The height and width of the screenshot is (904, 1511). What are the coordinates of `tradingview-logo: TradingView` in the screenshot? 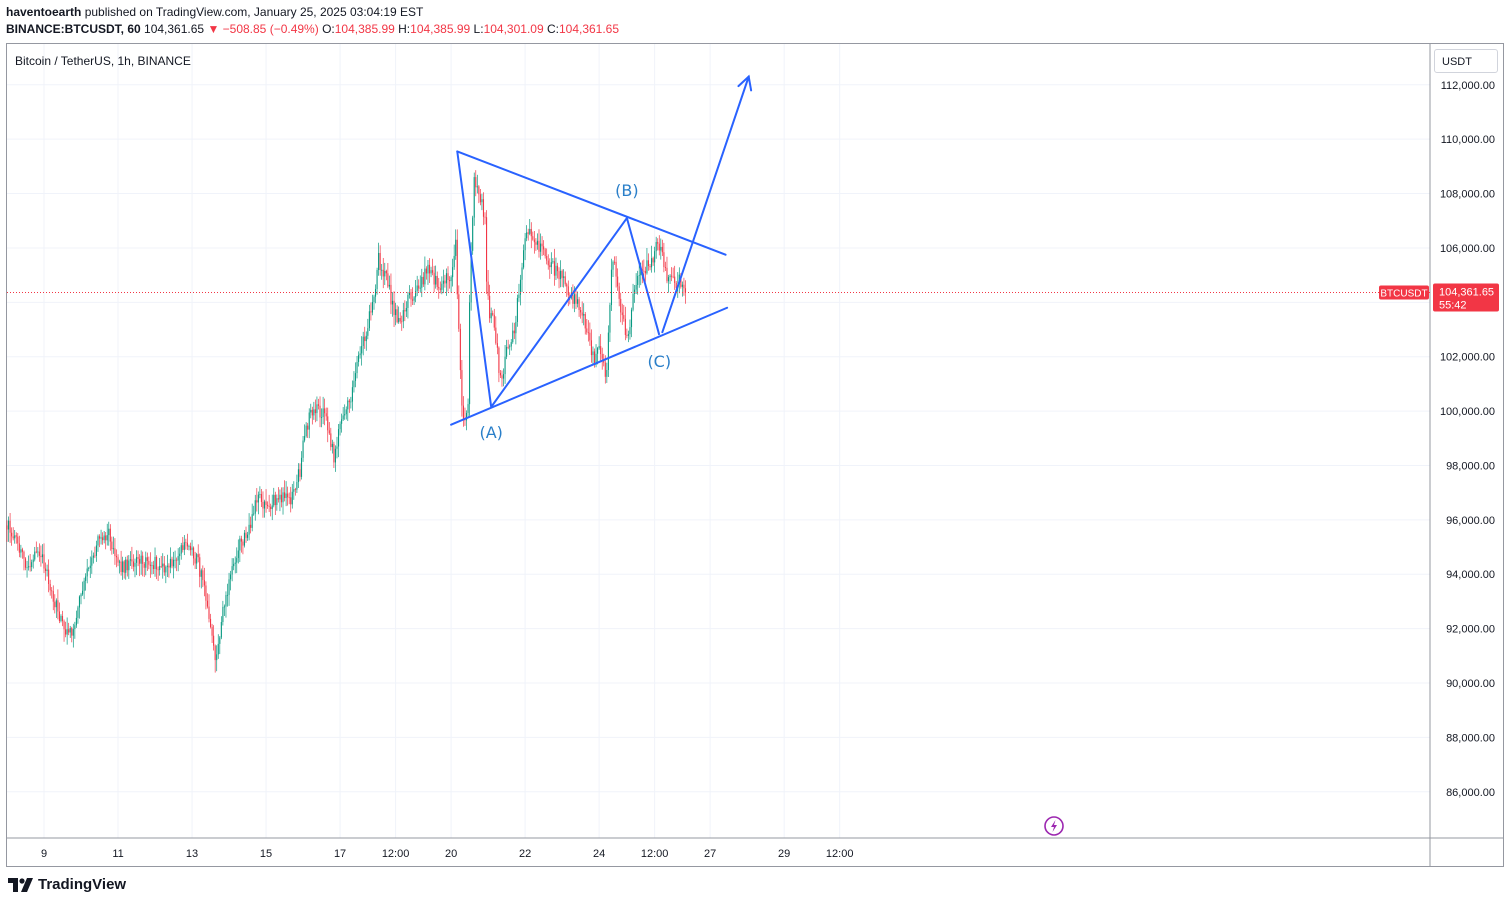 It's located at (67, 884).